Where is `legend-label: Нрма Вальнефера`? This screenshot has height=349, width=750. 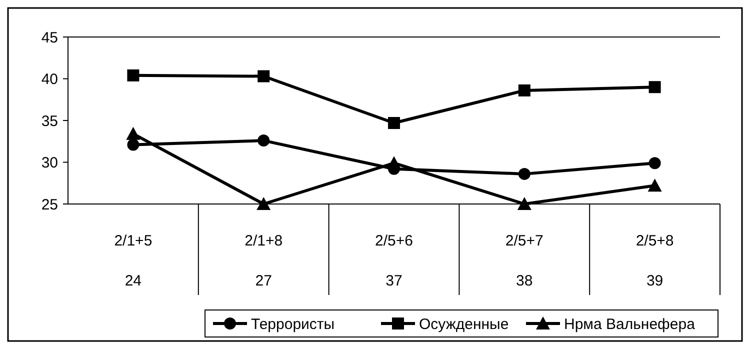 legend-label: Нрма Вальнефера is located at coordinates (630, 324).